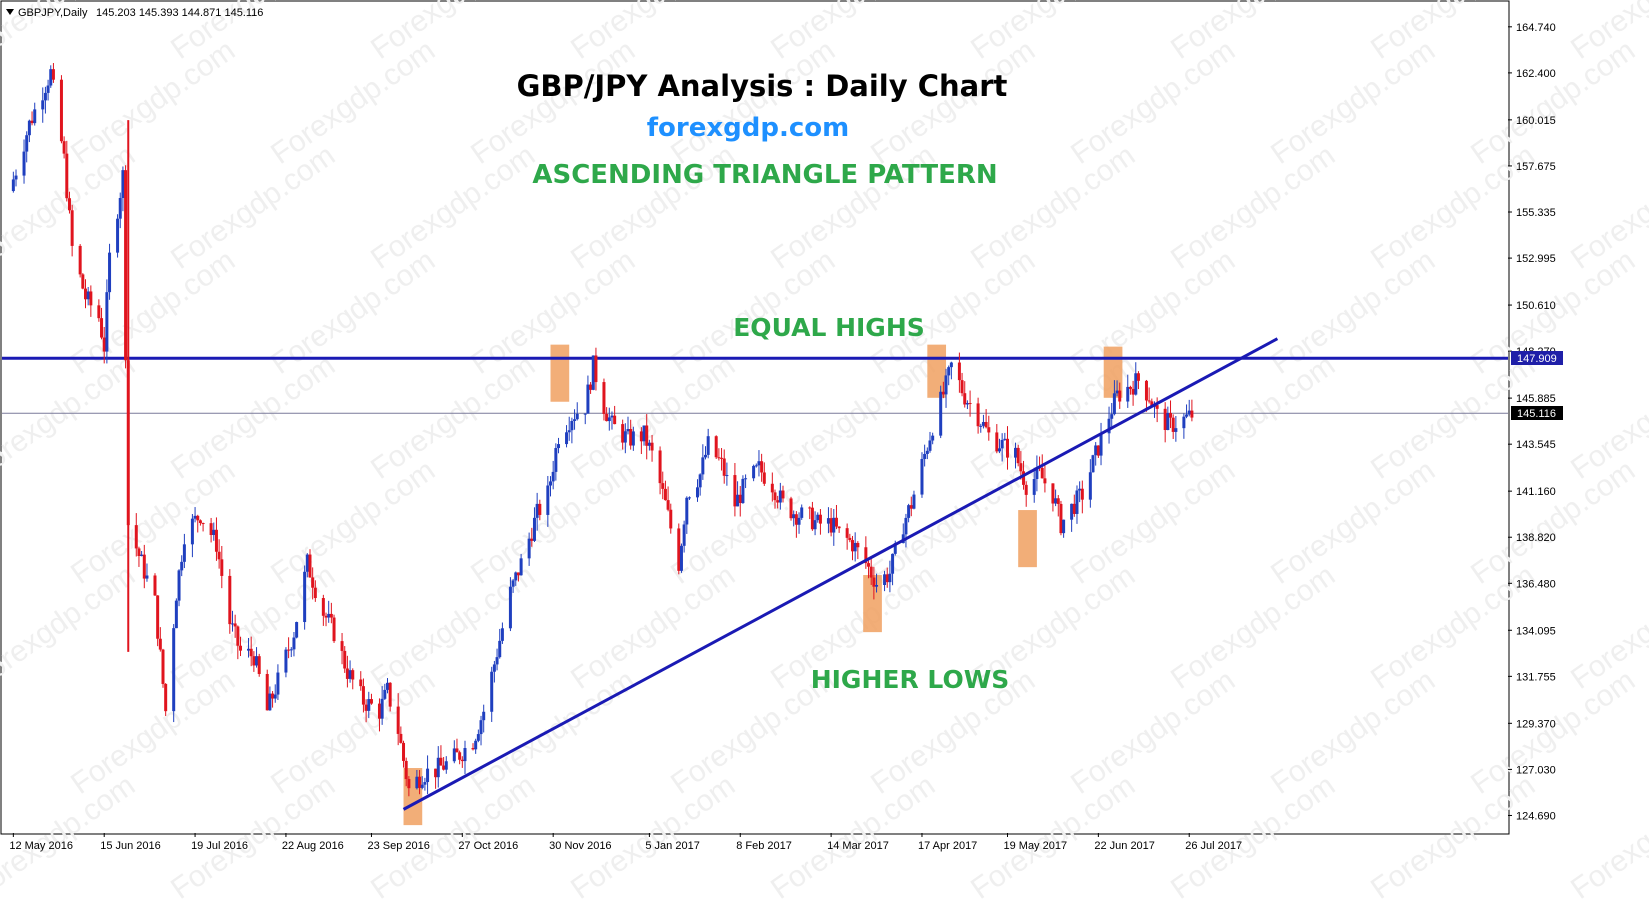 This screenshot has height=907, width=1649. I want to click on resistance-tag-bg, so click(1537, 358).